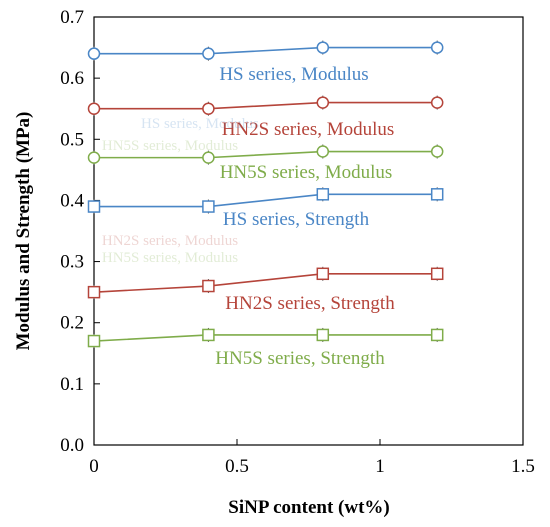  Describe the element at coordinates (310, 303) in the screenshot. I see `series-label: HN2S series, Strength` at that location.